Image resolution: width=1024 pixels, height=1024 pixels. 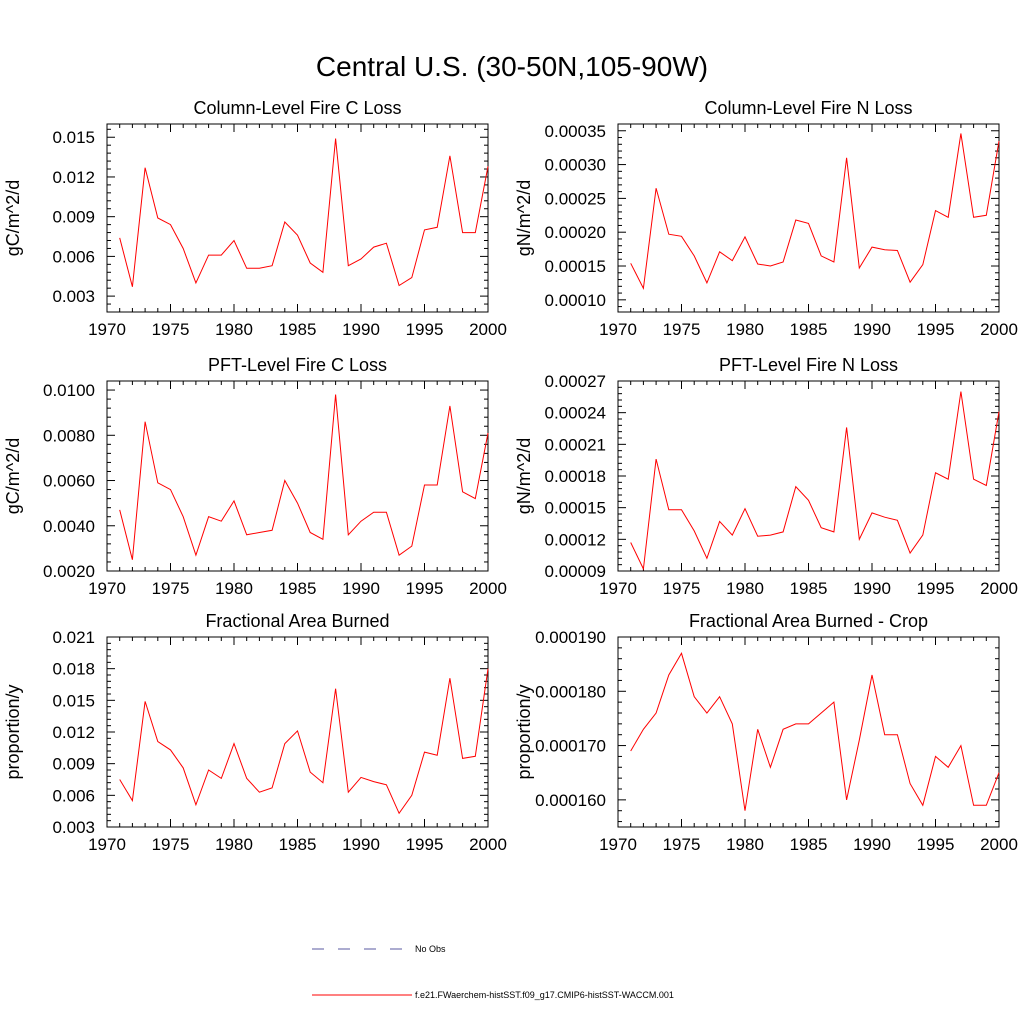 What do you see at coordinates (73, 637) in the screenshot?
I see `y-tick-label: 0.021` at bounding box center [73, 637].